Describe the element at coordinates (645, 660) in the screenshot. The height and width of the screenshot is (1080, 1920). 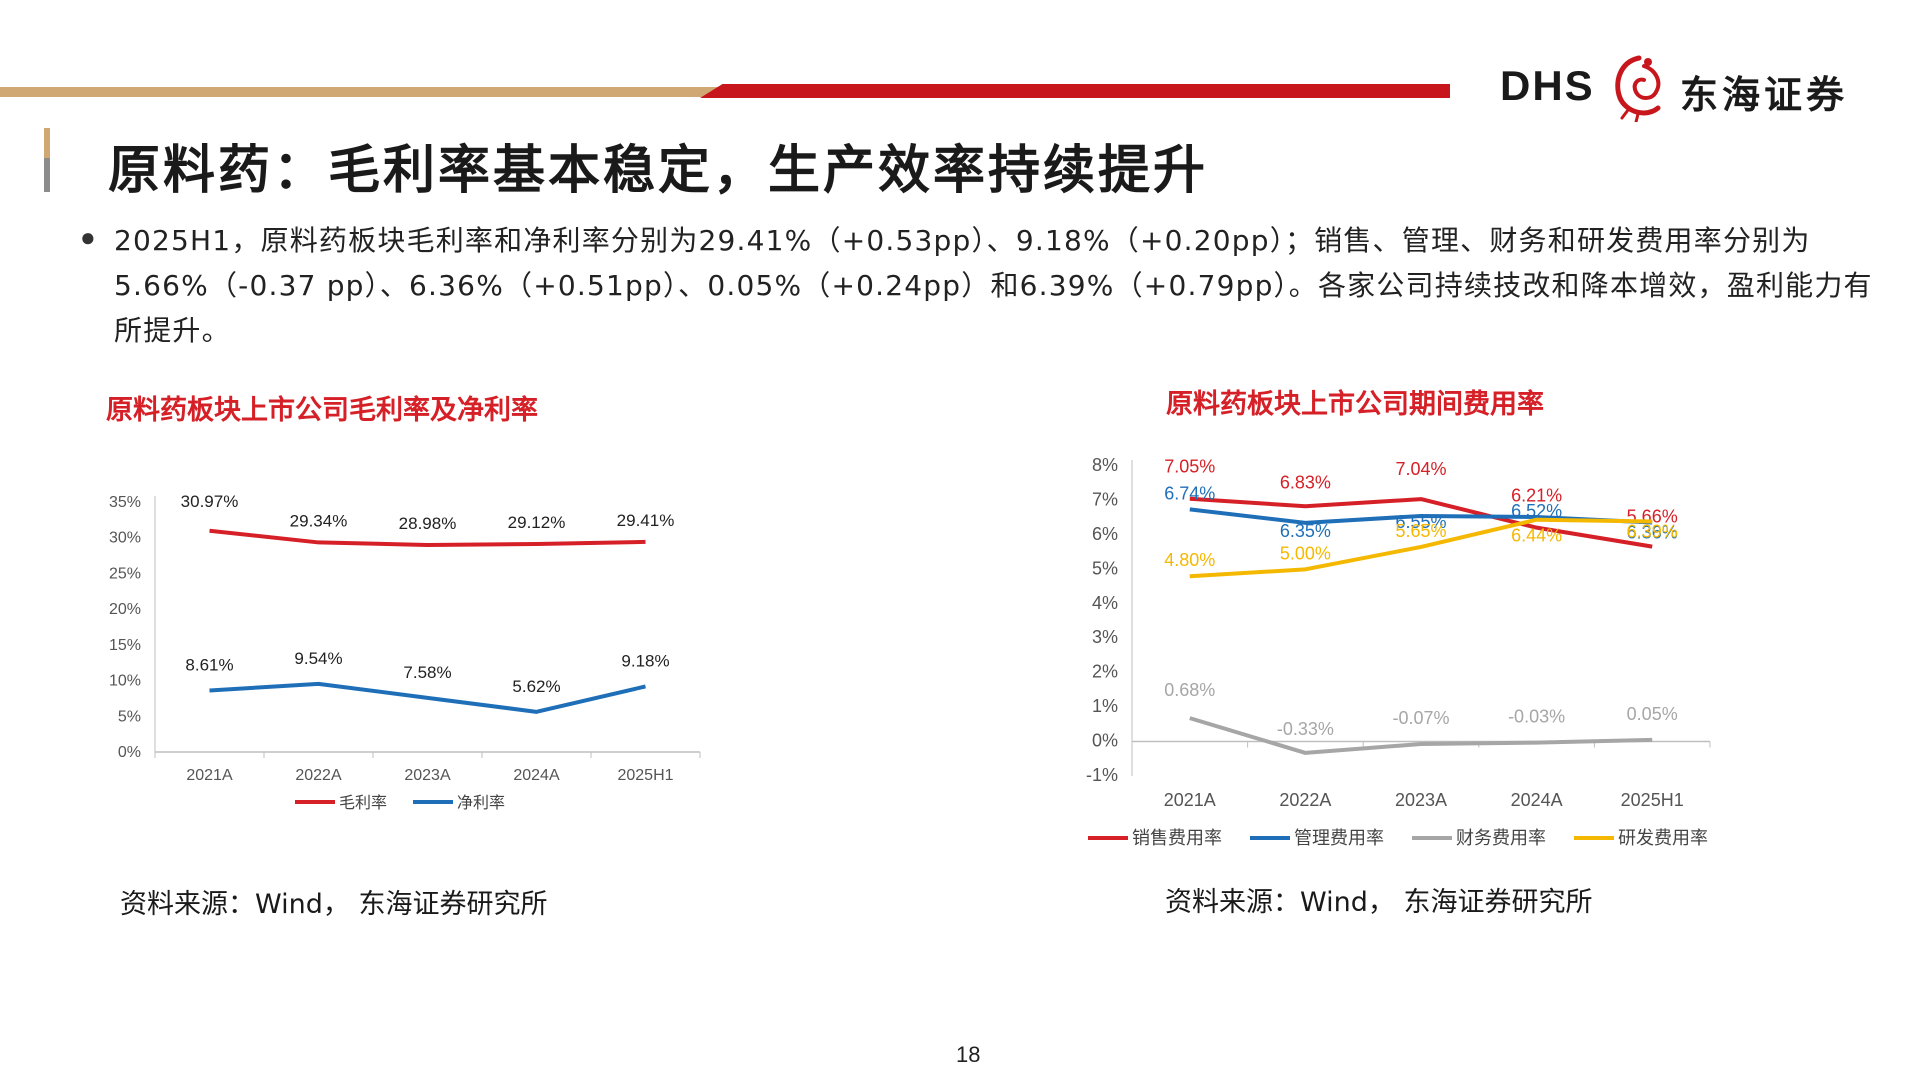
I see `data-label: 9.18%` at that location.